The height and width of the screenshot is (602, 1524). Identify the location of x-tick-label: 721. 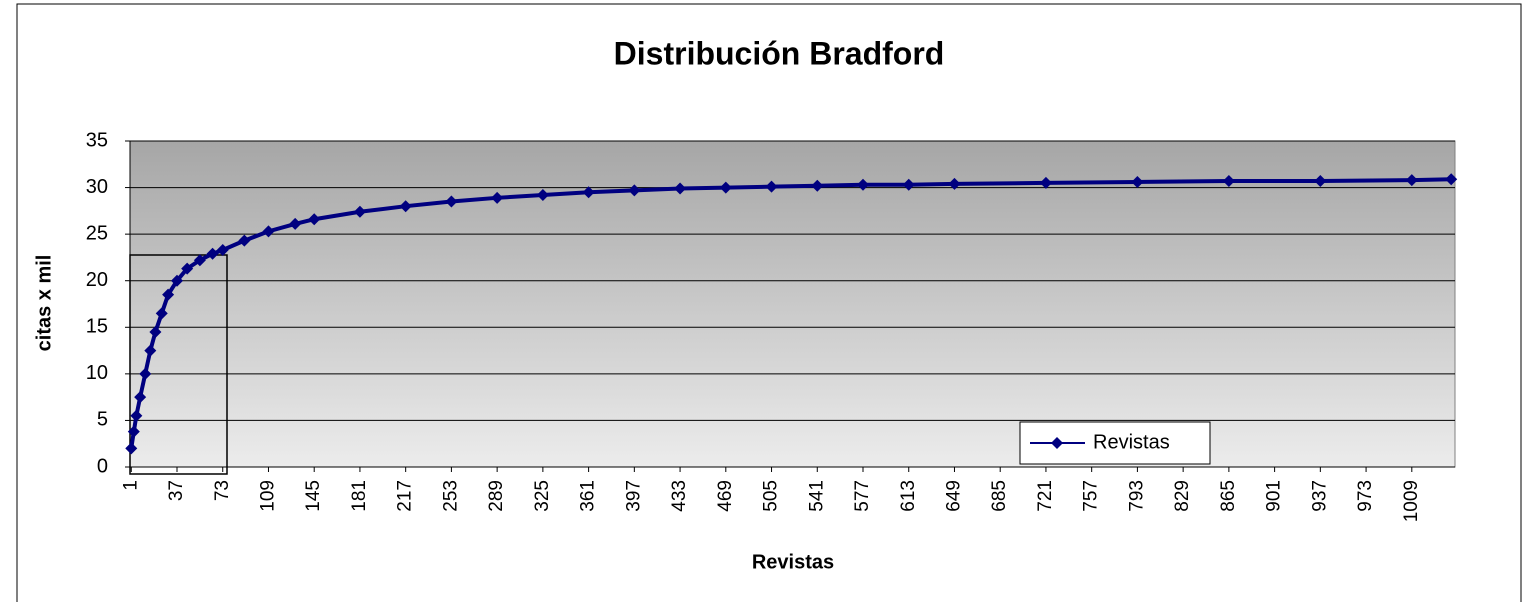
(1045, 496).